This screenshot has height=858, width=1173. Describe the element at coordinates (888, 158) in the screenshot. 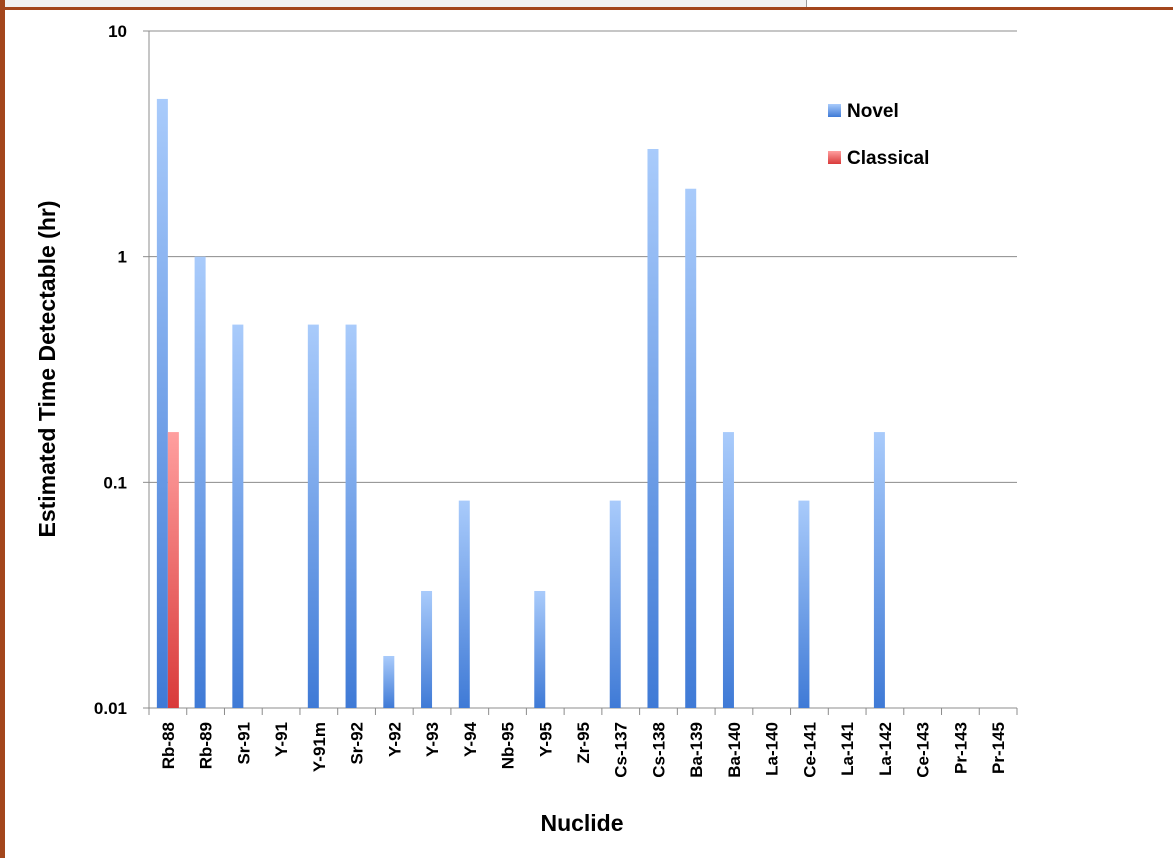

I see `legend-label: Classical` at that location.